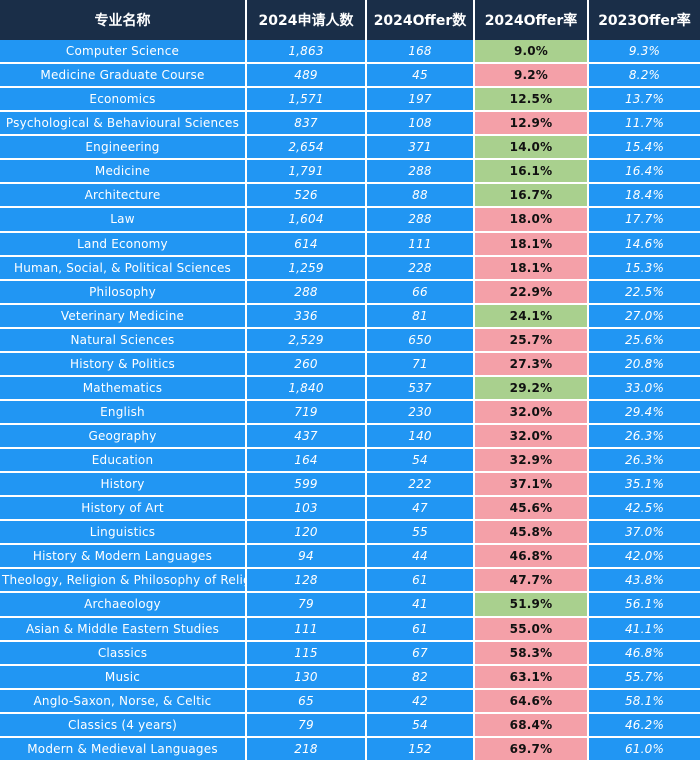 The height and width of the screenshot is (762, 700). Describe the element at coordinates (531, 509) in the screenshot. I see `rate-2024-cell: 45.6%` at that location.